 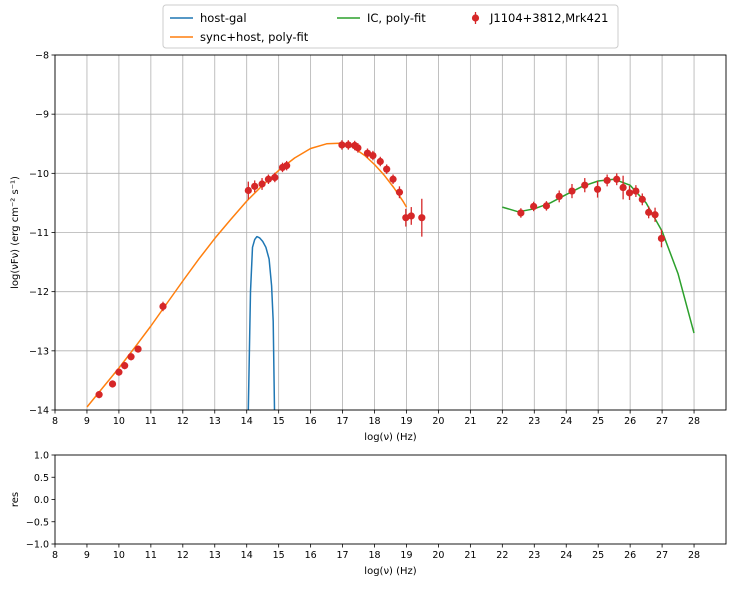 What do you see at coordinates (374, 421) in the screenshot?
I see `main-xtick-label: 18` at bounding box center [374, 421].